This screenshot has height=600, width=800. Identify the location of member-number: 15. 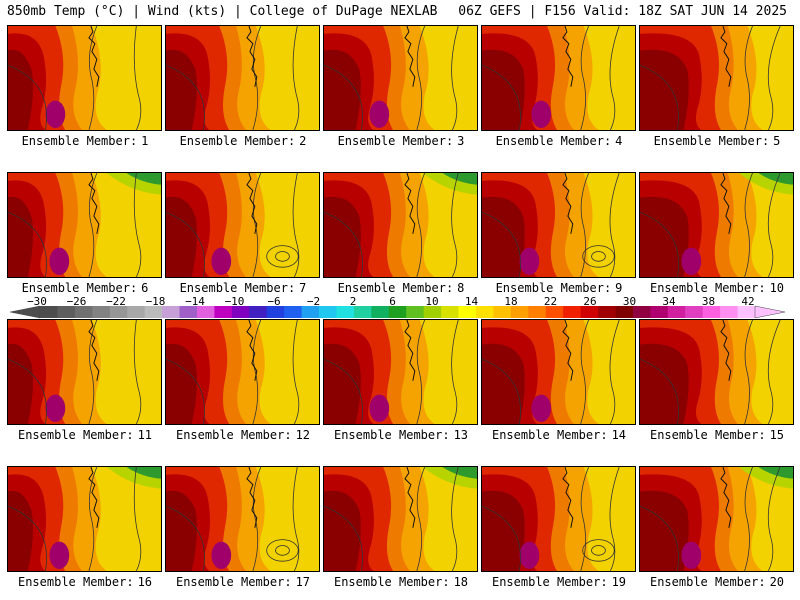
(777, 435).